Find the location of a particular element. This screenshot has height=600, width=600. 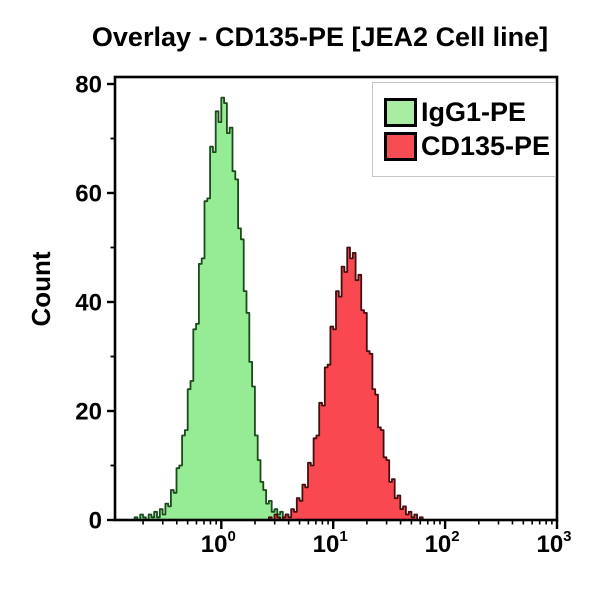

y-tick-label: 60 is located at coordinates (88, 194).